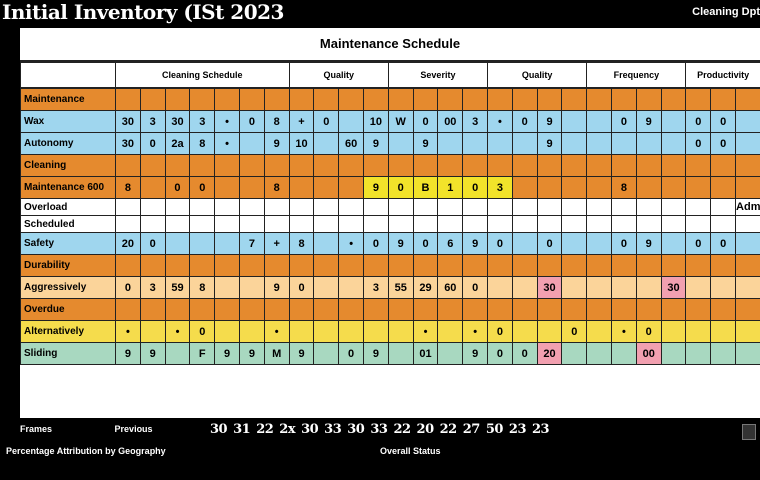 The image size is (760, 480). What do you see at coordinates (450, 243) in the screenshot?
I see `table-cell: 6` at bounding box center [450, 243].